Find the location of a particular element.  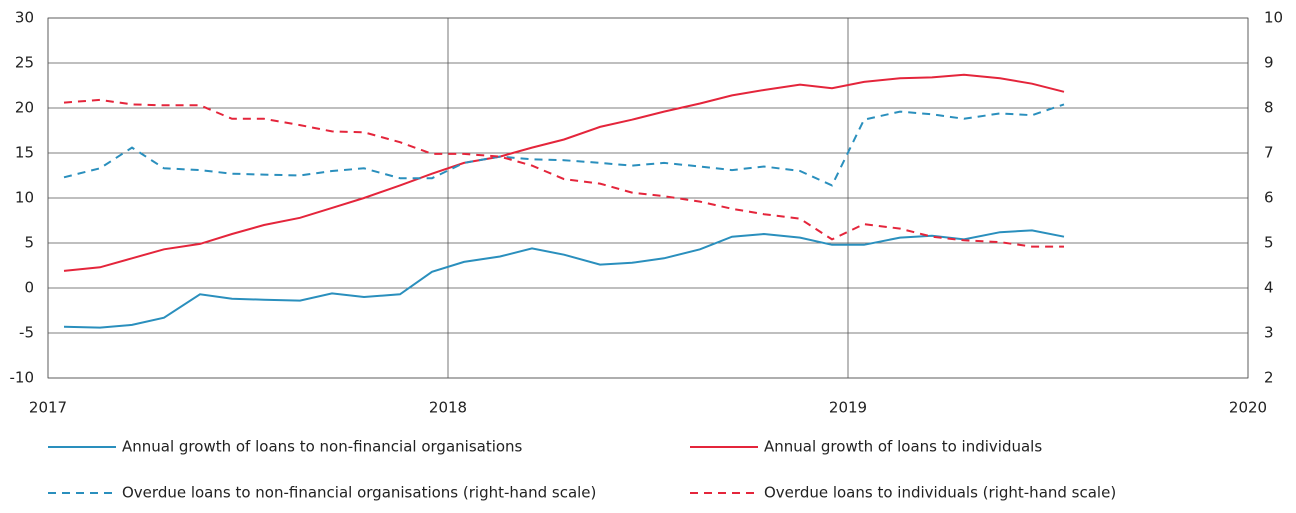

y2-tick-label: 4 is located at coordinates (1269, 288).